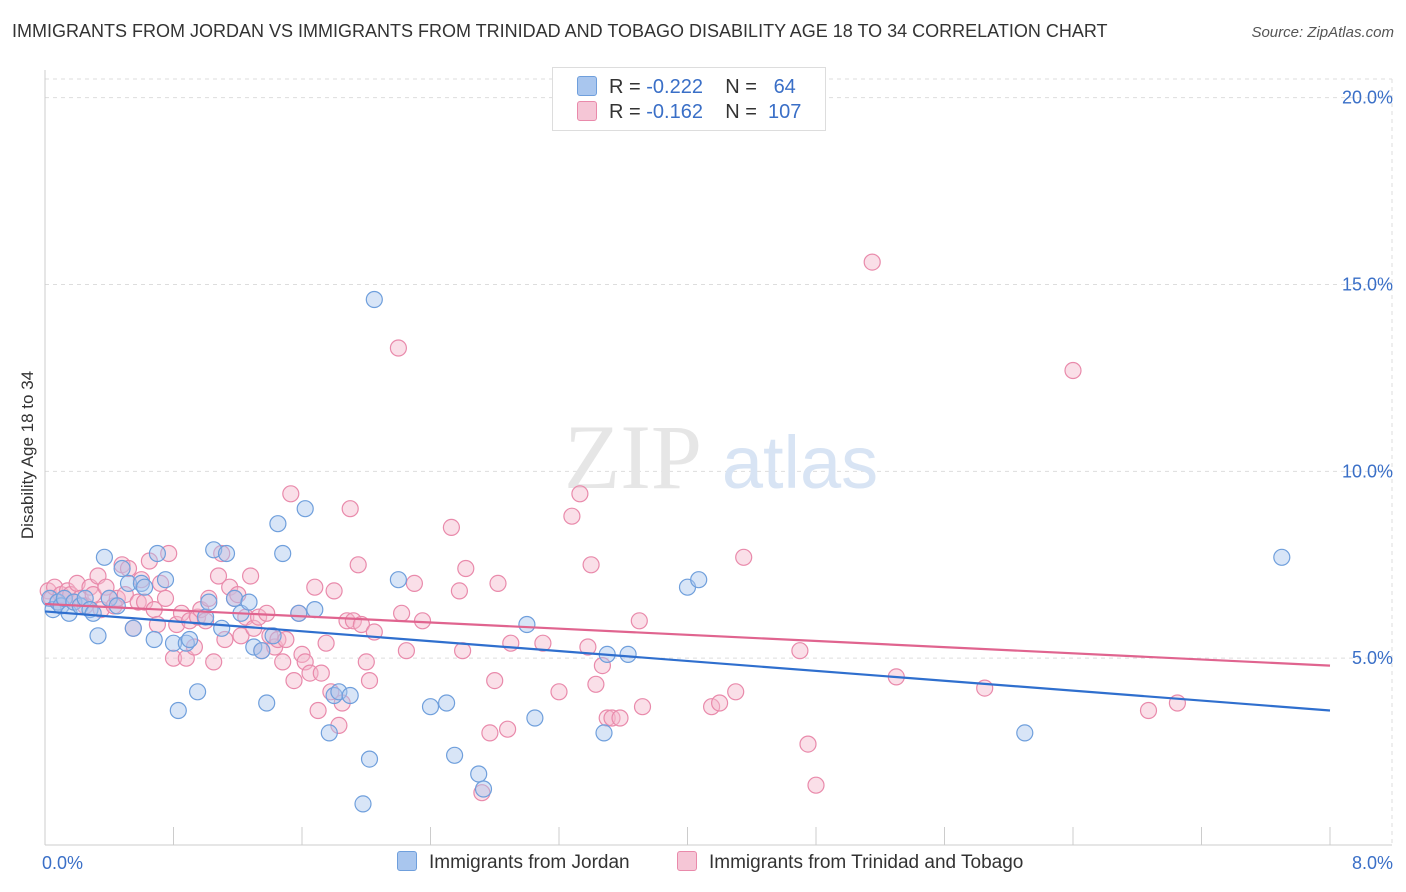 Image resolution: width=1406 pixels, height=892 pixels. I want to click on jordan-n-value: 64, so click(784, 87).